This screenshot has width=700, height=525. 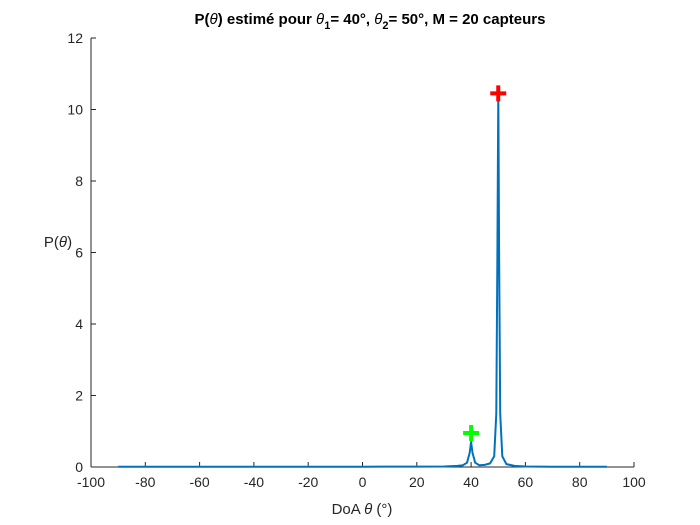 I want to click on y-tick-label: 2, so click(x=79, y=396).